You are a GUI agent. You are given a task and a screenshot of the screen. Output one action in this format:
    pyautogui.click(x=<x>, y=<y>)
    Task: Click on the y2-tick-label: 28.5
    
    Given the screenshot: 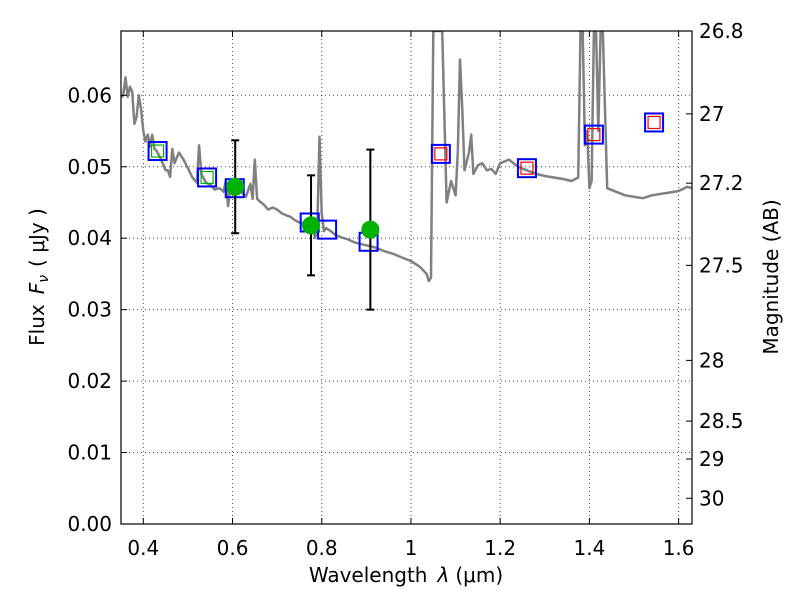 What is the action you would take?
    pyautogui.click(x=721, y=421)
    